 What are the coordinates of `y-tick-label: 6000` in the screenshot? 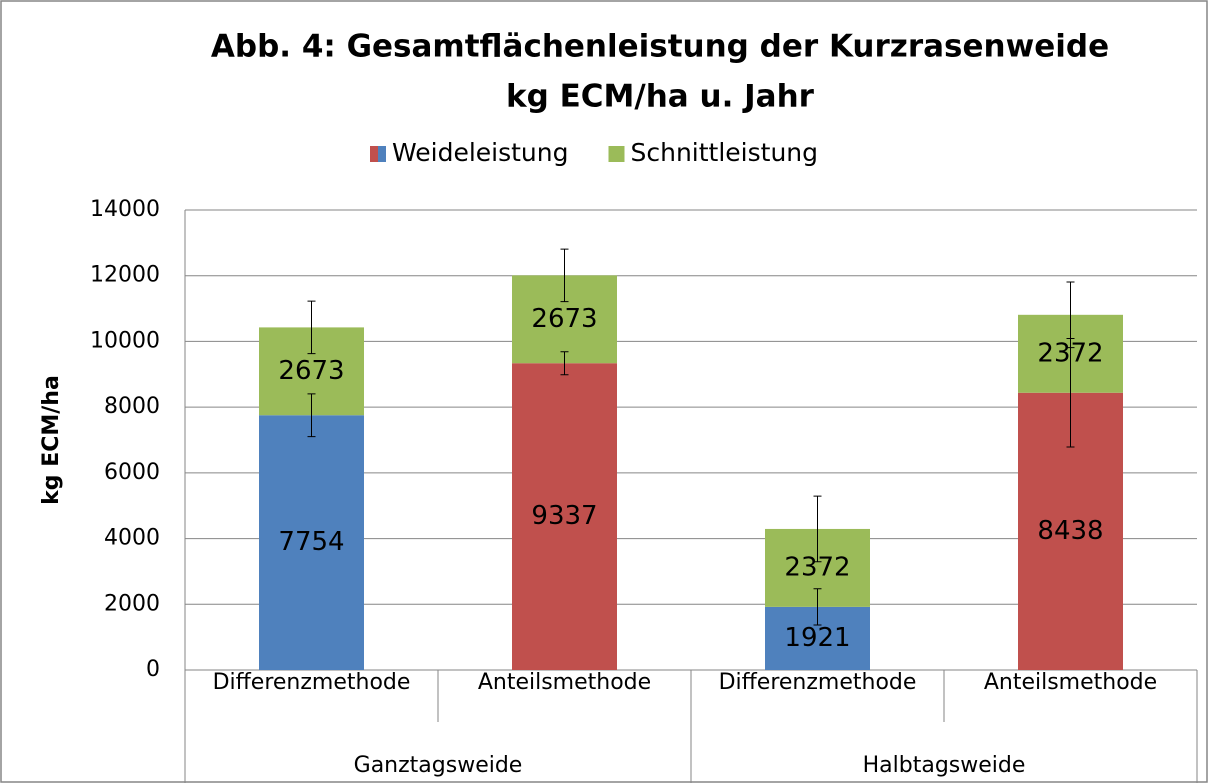 It's located at (132, 472).